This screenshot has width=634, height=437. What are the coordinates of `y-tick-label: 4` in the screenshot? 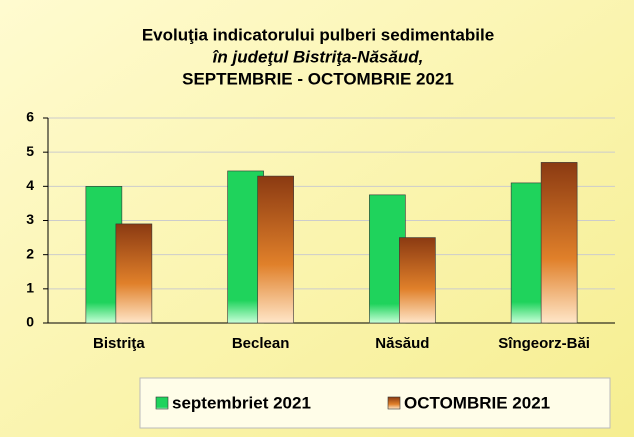 It's located at (30, 185).